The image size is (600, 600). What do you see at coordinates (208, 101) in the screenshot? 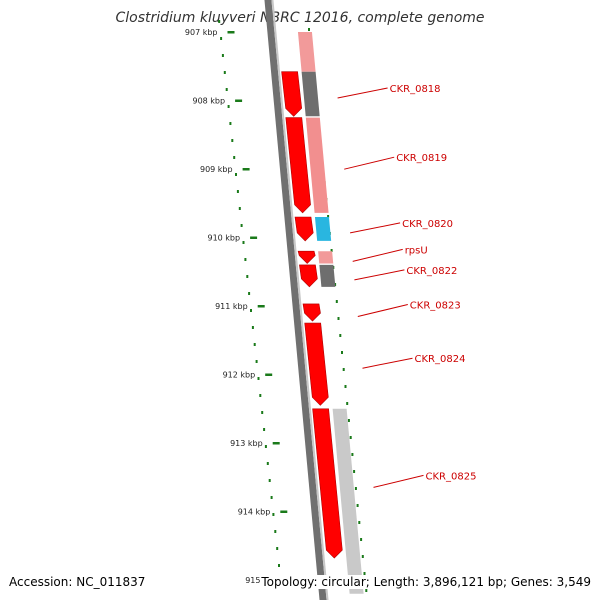
I see `tick-label: 908 kbp` at bounding box center [208, 101].